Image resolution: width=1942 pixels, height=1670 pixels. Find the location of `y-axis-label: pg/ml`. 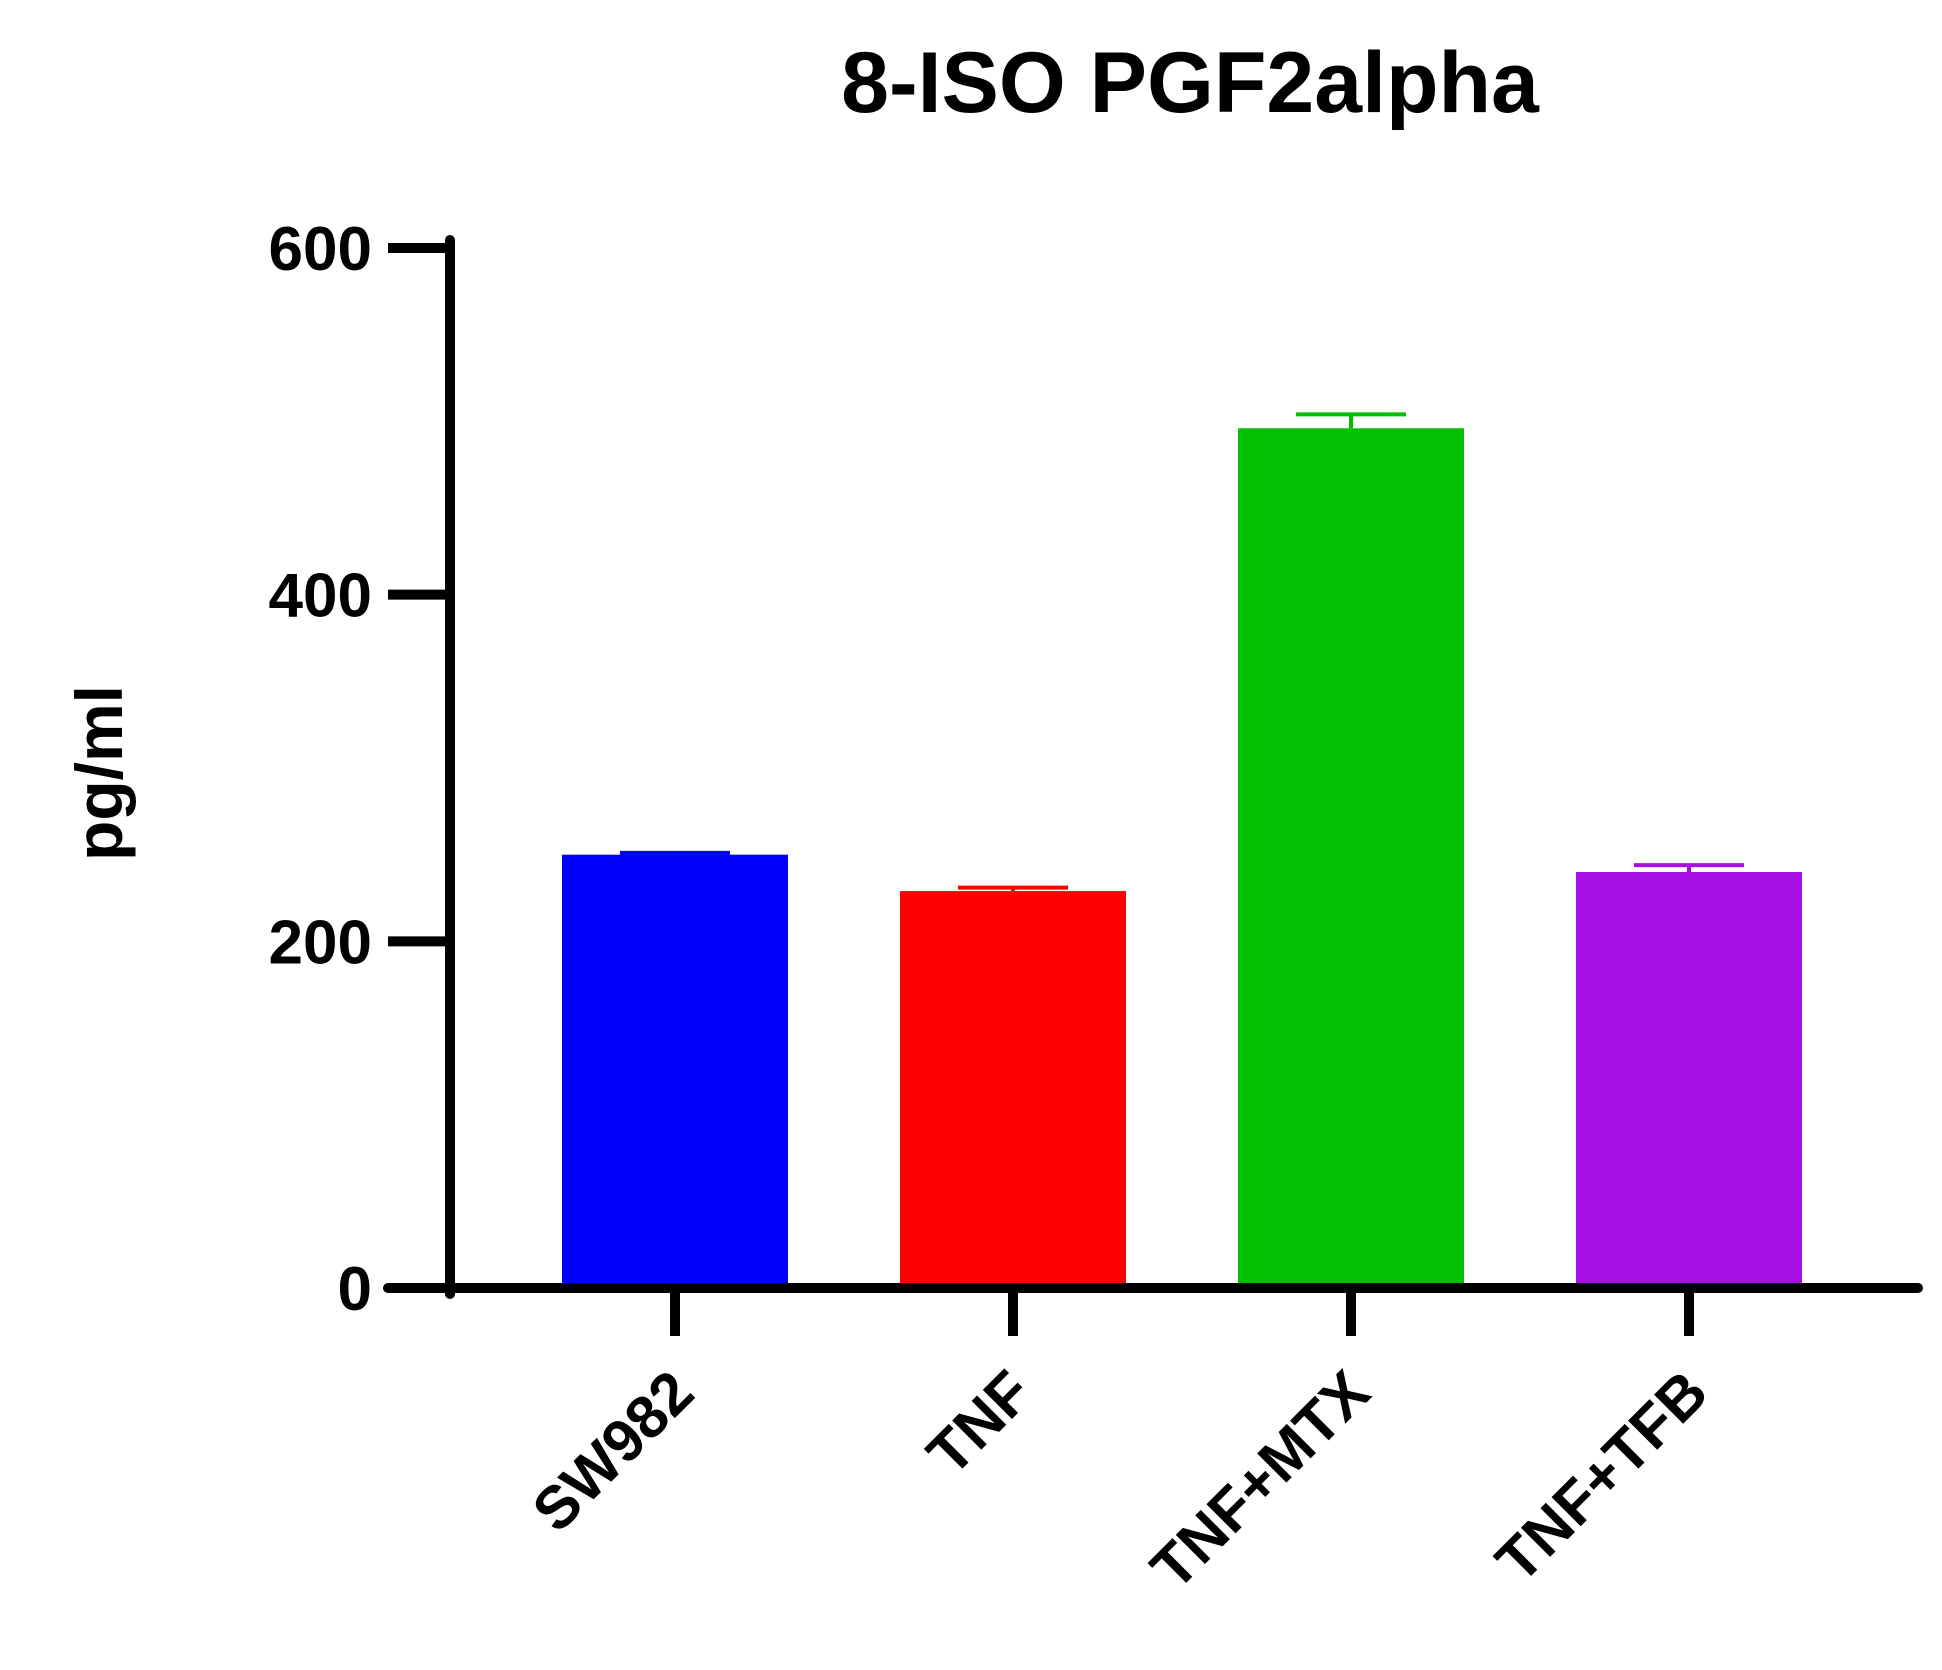

y-axis-label: pg/ml is located at coordinates (99, 773).